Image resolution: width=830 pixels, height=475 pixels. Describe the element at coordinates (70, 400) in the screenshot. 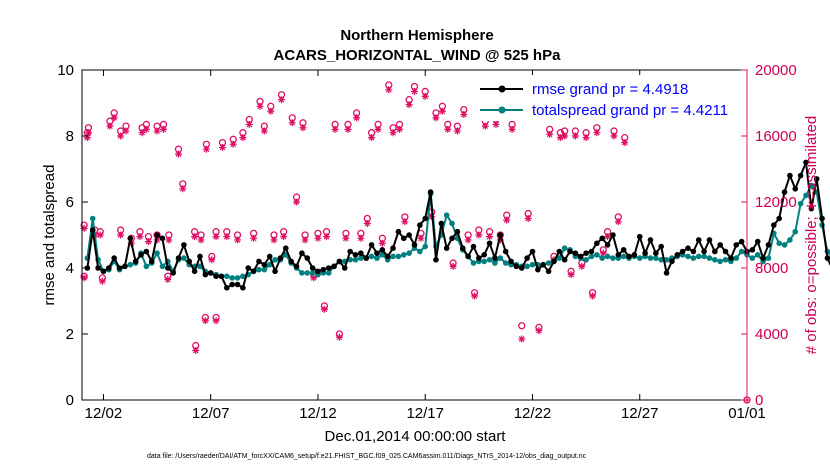

I see `y-tick-label-left: 0` at that location.